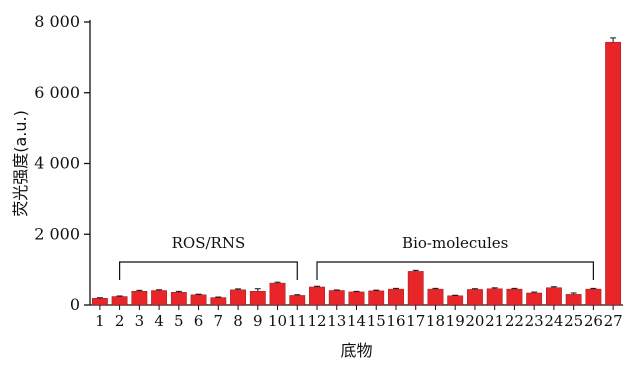  What do you see at coordinates (573, 321) in the screenshot?
I see `x-tick-label: 25` at bounding box center [573, 321].